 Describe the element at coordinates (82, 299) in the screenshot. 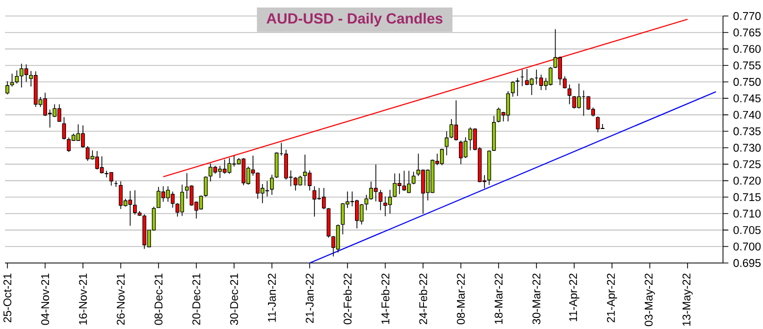

I see `x-tick-label: 16-Nov-21` at that location.